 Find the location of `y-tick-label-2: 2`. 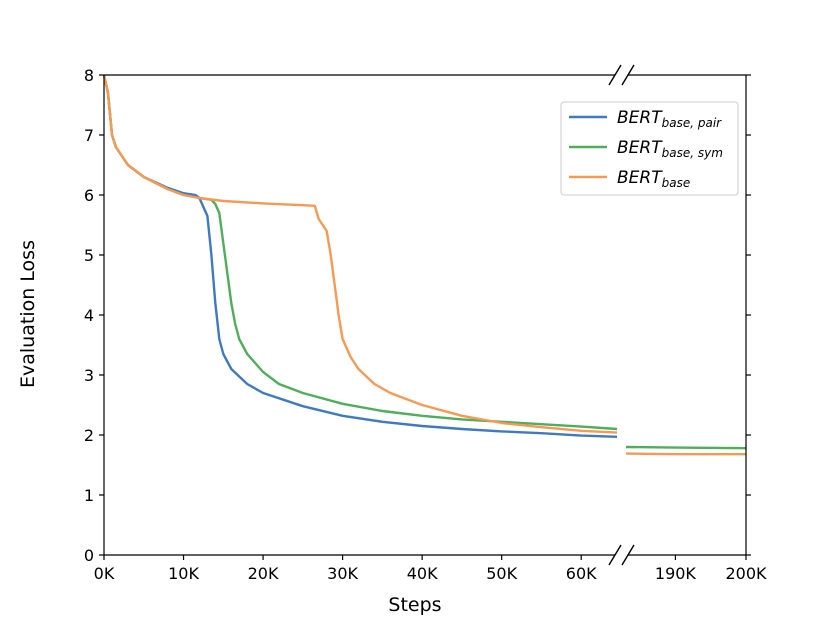

y-tick-label-2: 2 is located at coordinates (89, 435).